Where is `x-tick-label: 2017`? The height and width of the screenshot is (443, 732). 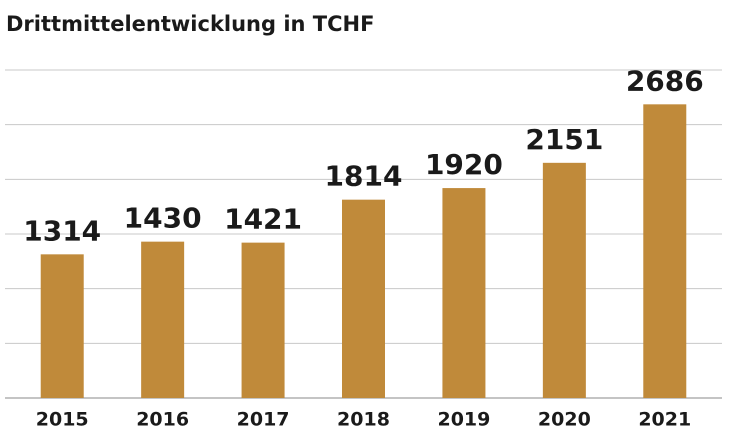 x-tick-label: 2017 is located at coordinates (263, 420).